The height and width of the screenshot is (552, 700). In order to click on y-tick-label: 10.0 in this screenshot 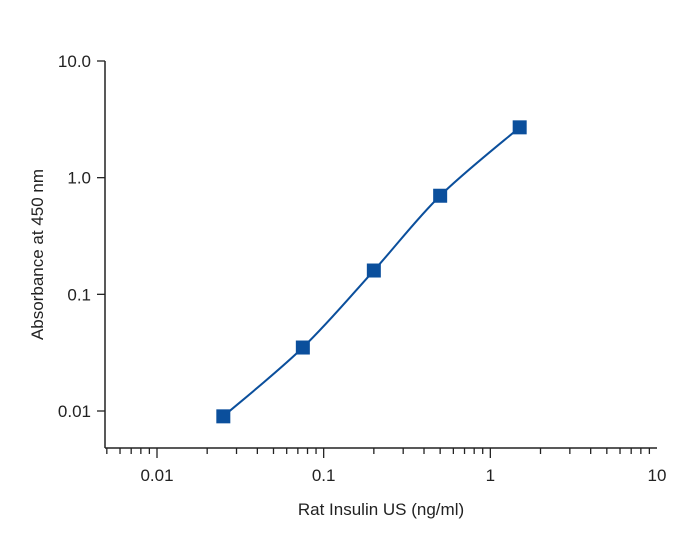, I will do `click(74, 61)`.